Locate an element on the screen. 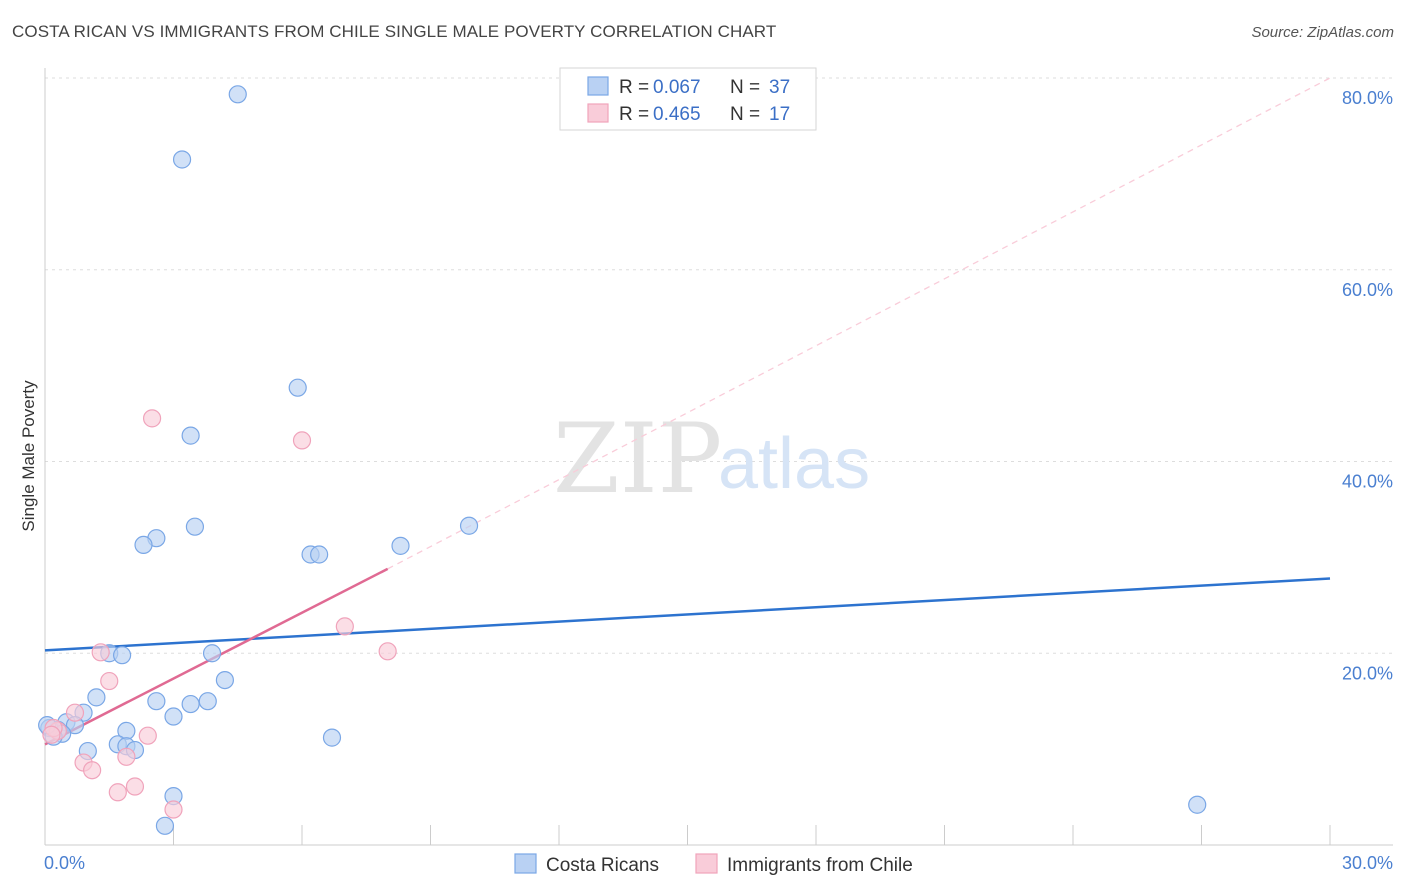 The image size is (1406, 892). bottom-legend: Costa Ricans Immigrants from Chile is located at coordinates (713, 864).